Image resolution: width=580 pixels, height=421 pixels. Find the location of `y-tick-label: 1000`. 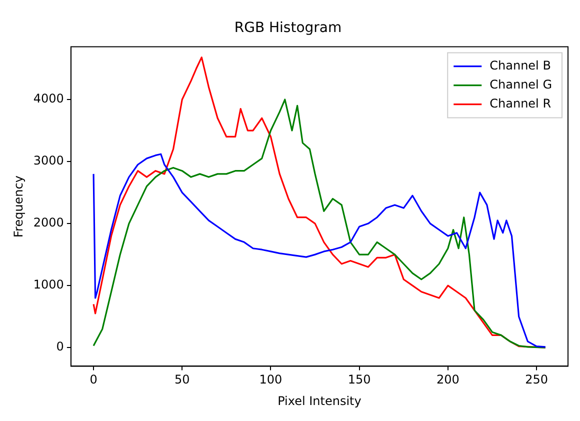

y-tick-label: 1000 is located at coordinates (48, 285).